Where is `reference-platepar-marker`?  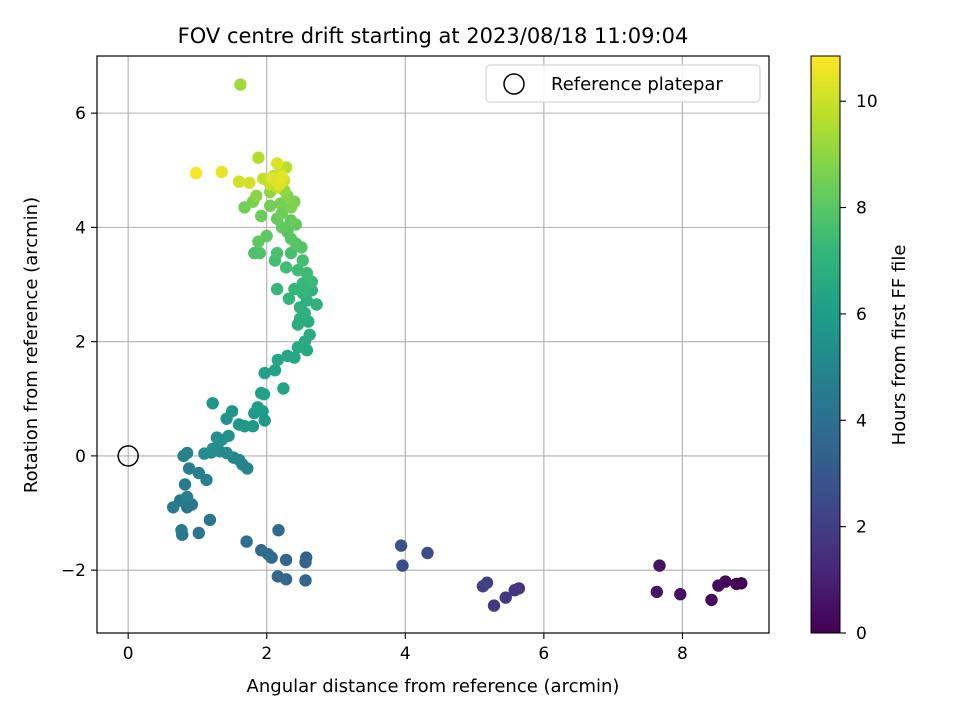 reference-platepar-marker is located at coordinates (128, 456).